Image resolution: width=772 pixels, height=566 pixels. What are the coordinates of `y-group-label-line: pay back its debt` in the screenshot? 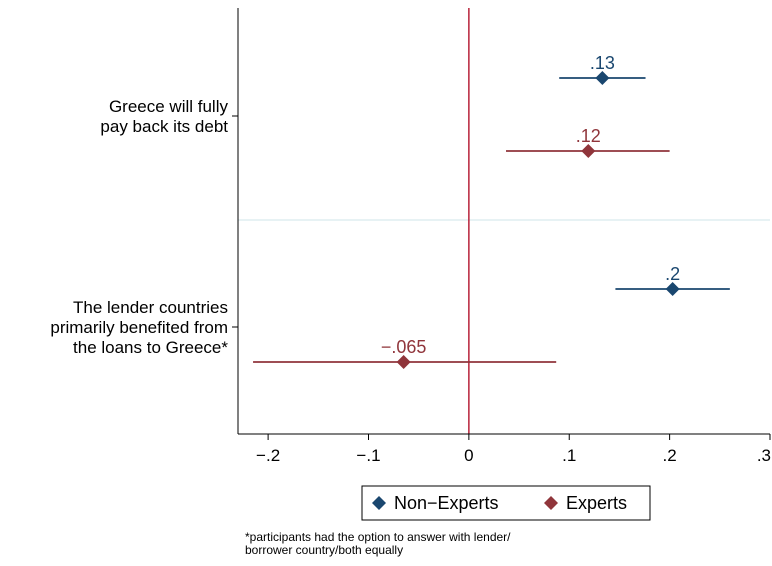 It's located at (164, 126).